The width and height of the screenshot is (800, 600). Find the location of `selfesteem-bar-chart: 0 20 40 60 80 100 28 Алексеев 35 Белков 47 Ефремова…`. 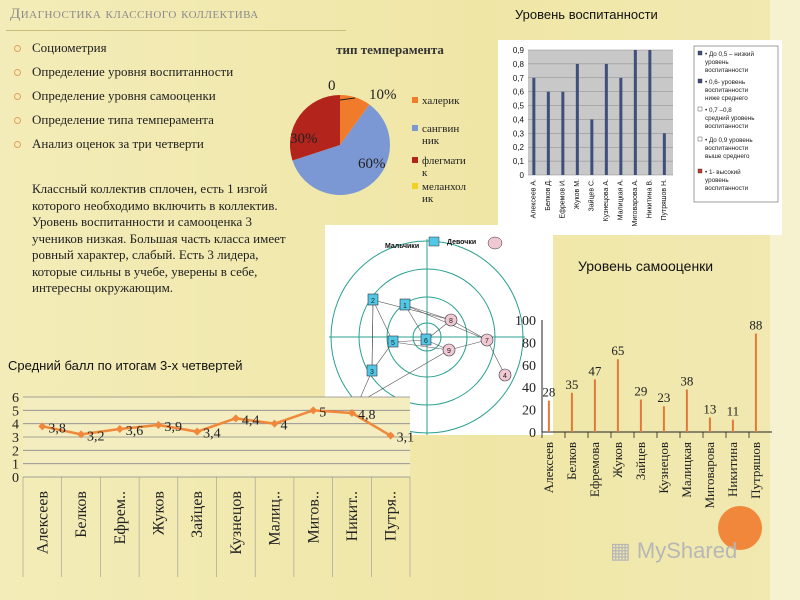

selfesteem-bar-chart: 0 20 40 60 80 100 28 Алексеев 35 Белков 47 Ефремова… is located at coordinates (643, 411).